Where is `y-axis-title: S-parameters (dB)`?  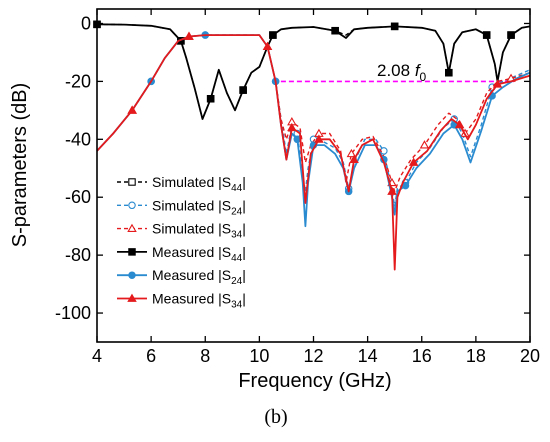
y-axis-title: S-parameters (dB) is located at coordinates (20, 165).